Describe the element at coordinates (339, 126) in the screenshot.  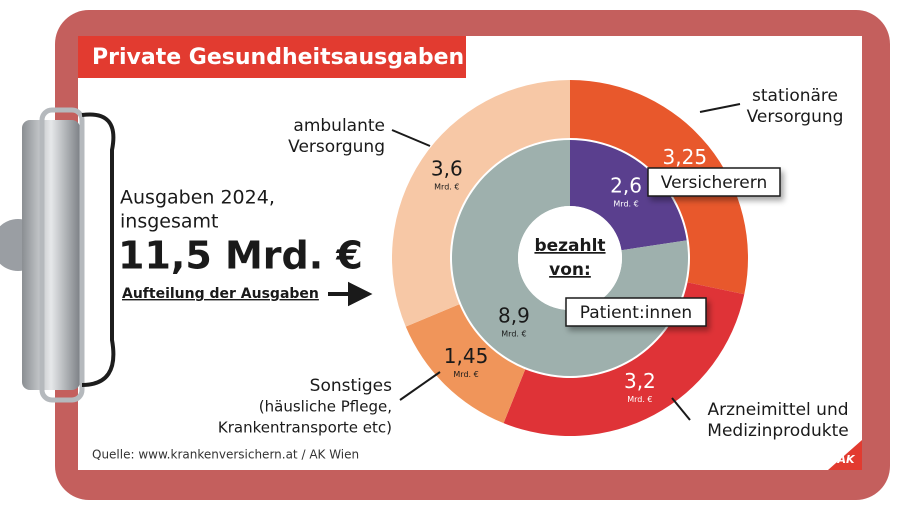
I see `category-label: ambulante` at that location.